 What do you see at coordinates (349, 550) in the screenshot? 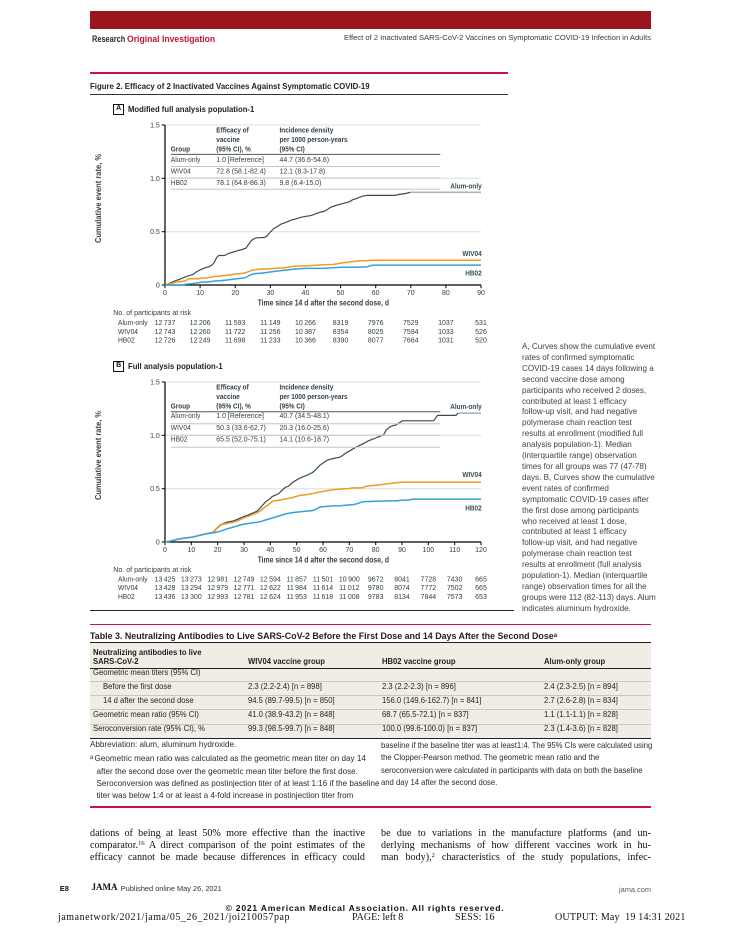
I see `svg-text: 70` at bounding box center [349, 550].